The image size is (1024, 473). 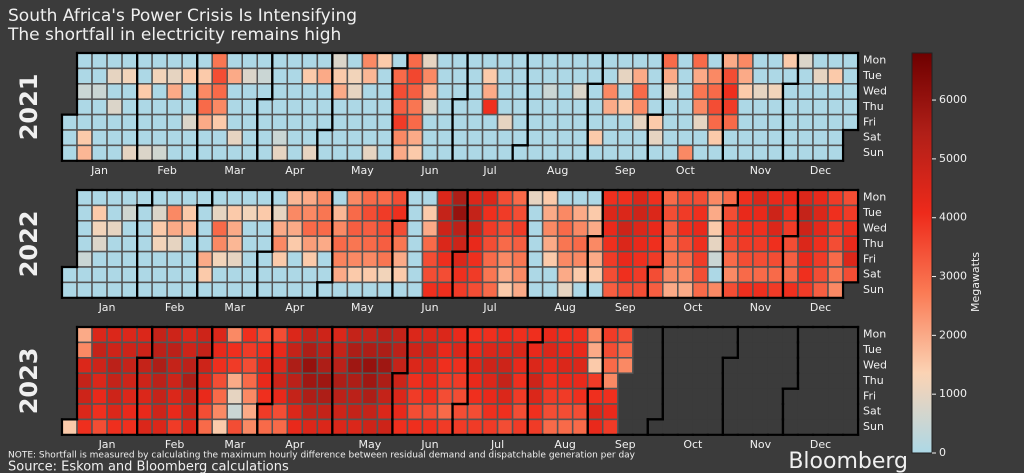 I want to click on colorbar-tick-label: 3000, so click(x=953, y=276).